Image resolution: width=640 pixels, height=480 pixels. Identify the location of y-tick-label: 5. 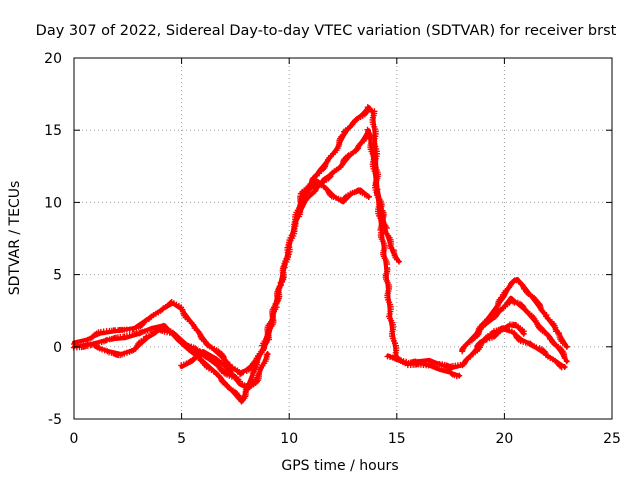
(57, 276).